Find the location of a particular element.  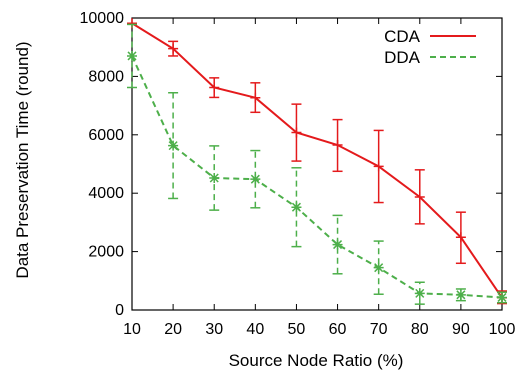

x-tick-label: 60 is located at coordinates (338, 329).